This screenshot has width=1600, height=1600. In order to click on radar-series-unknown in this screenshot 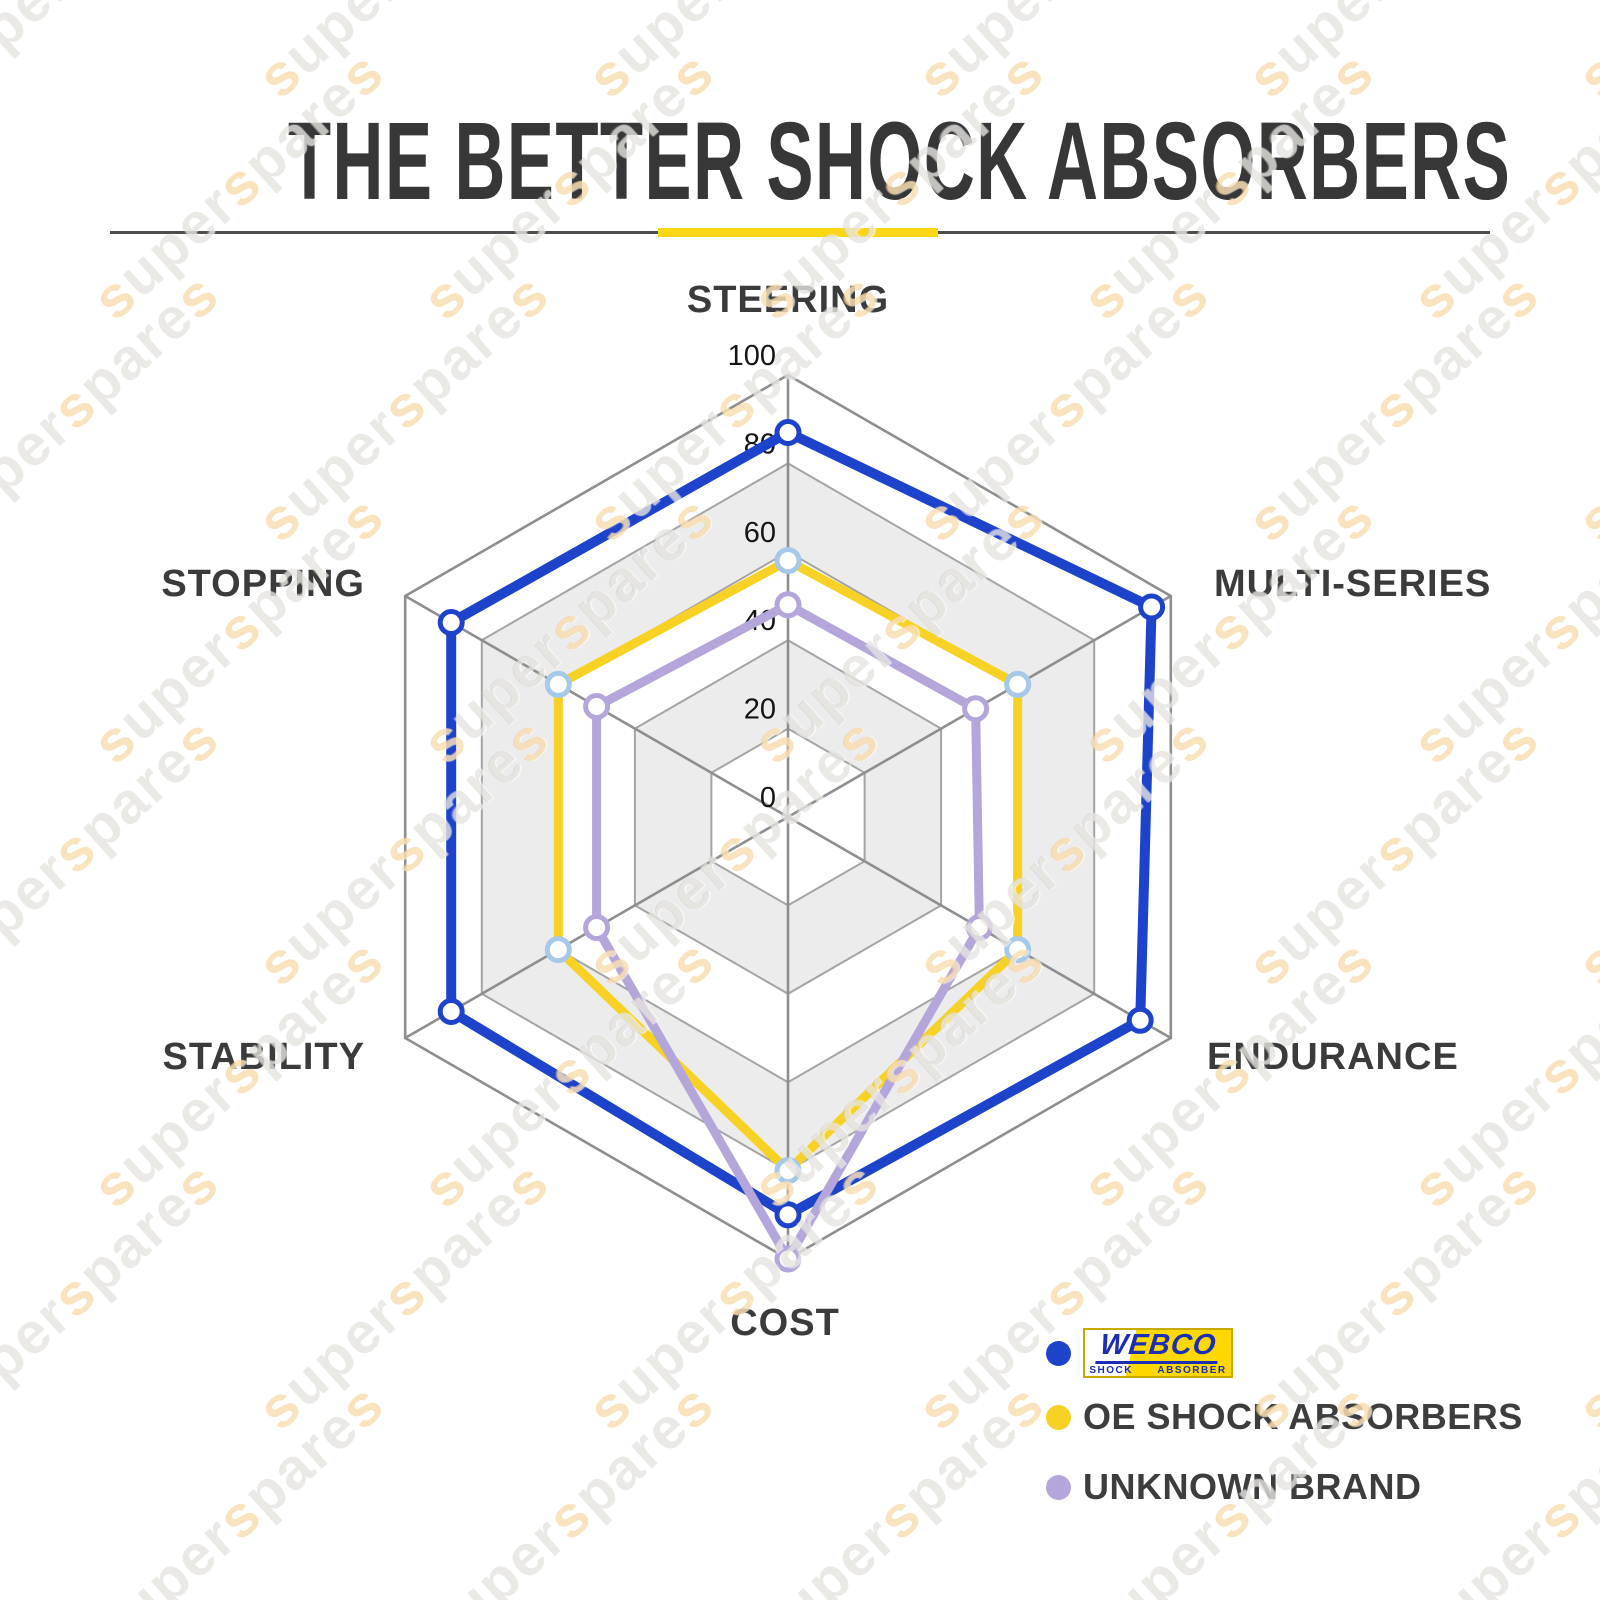, I will do `click(788, 932)`.